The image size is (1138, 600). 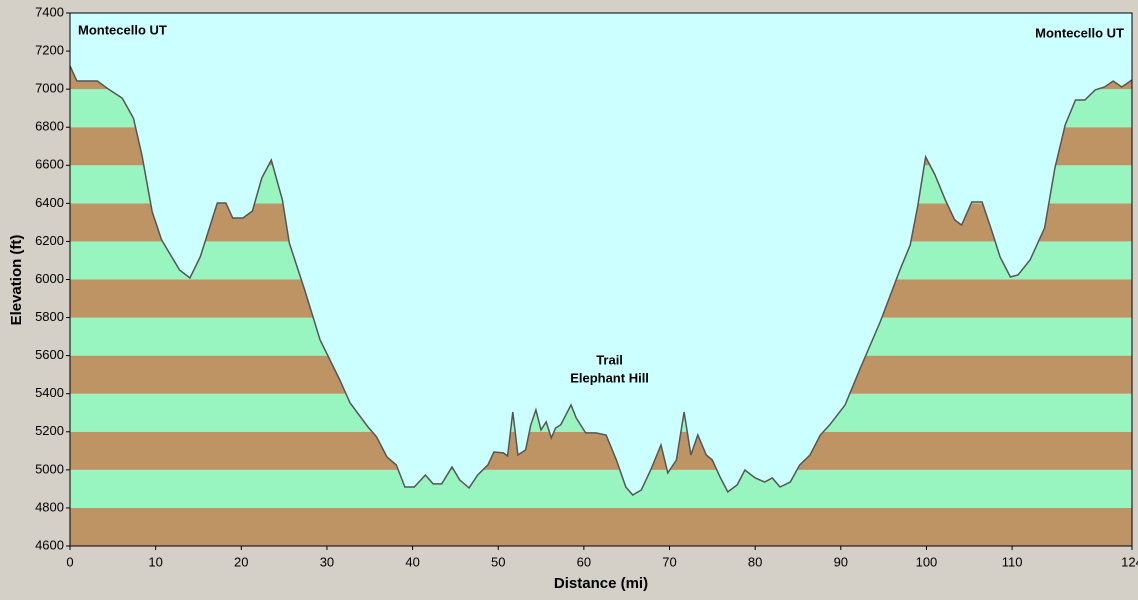 I want to click on annotation: Elephant Hill, so click(x=609, y=377).